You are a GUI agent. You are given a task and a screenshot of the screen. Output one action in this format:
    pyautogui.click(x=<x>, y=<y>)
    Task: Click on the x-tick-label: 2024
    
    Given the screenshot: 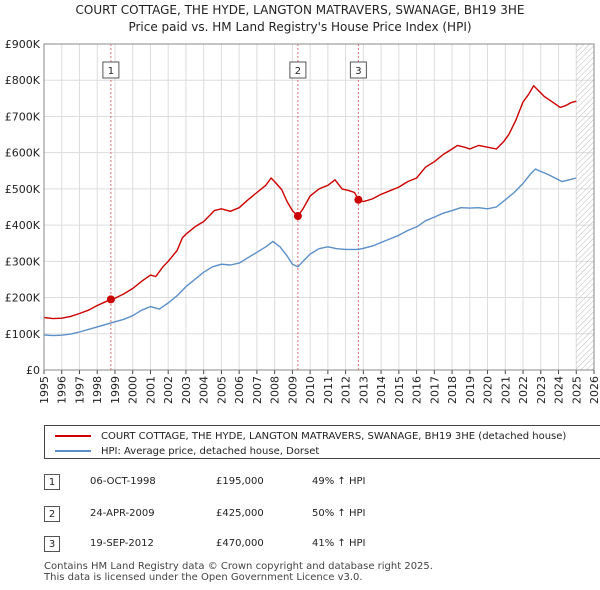 What is the action you would take?
    pyautogui.click(x=559, y=390)
    